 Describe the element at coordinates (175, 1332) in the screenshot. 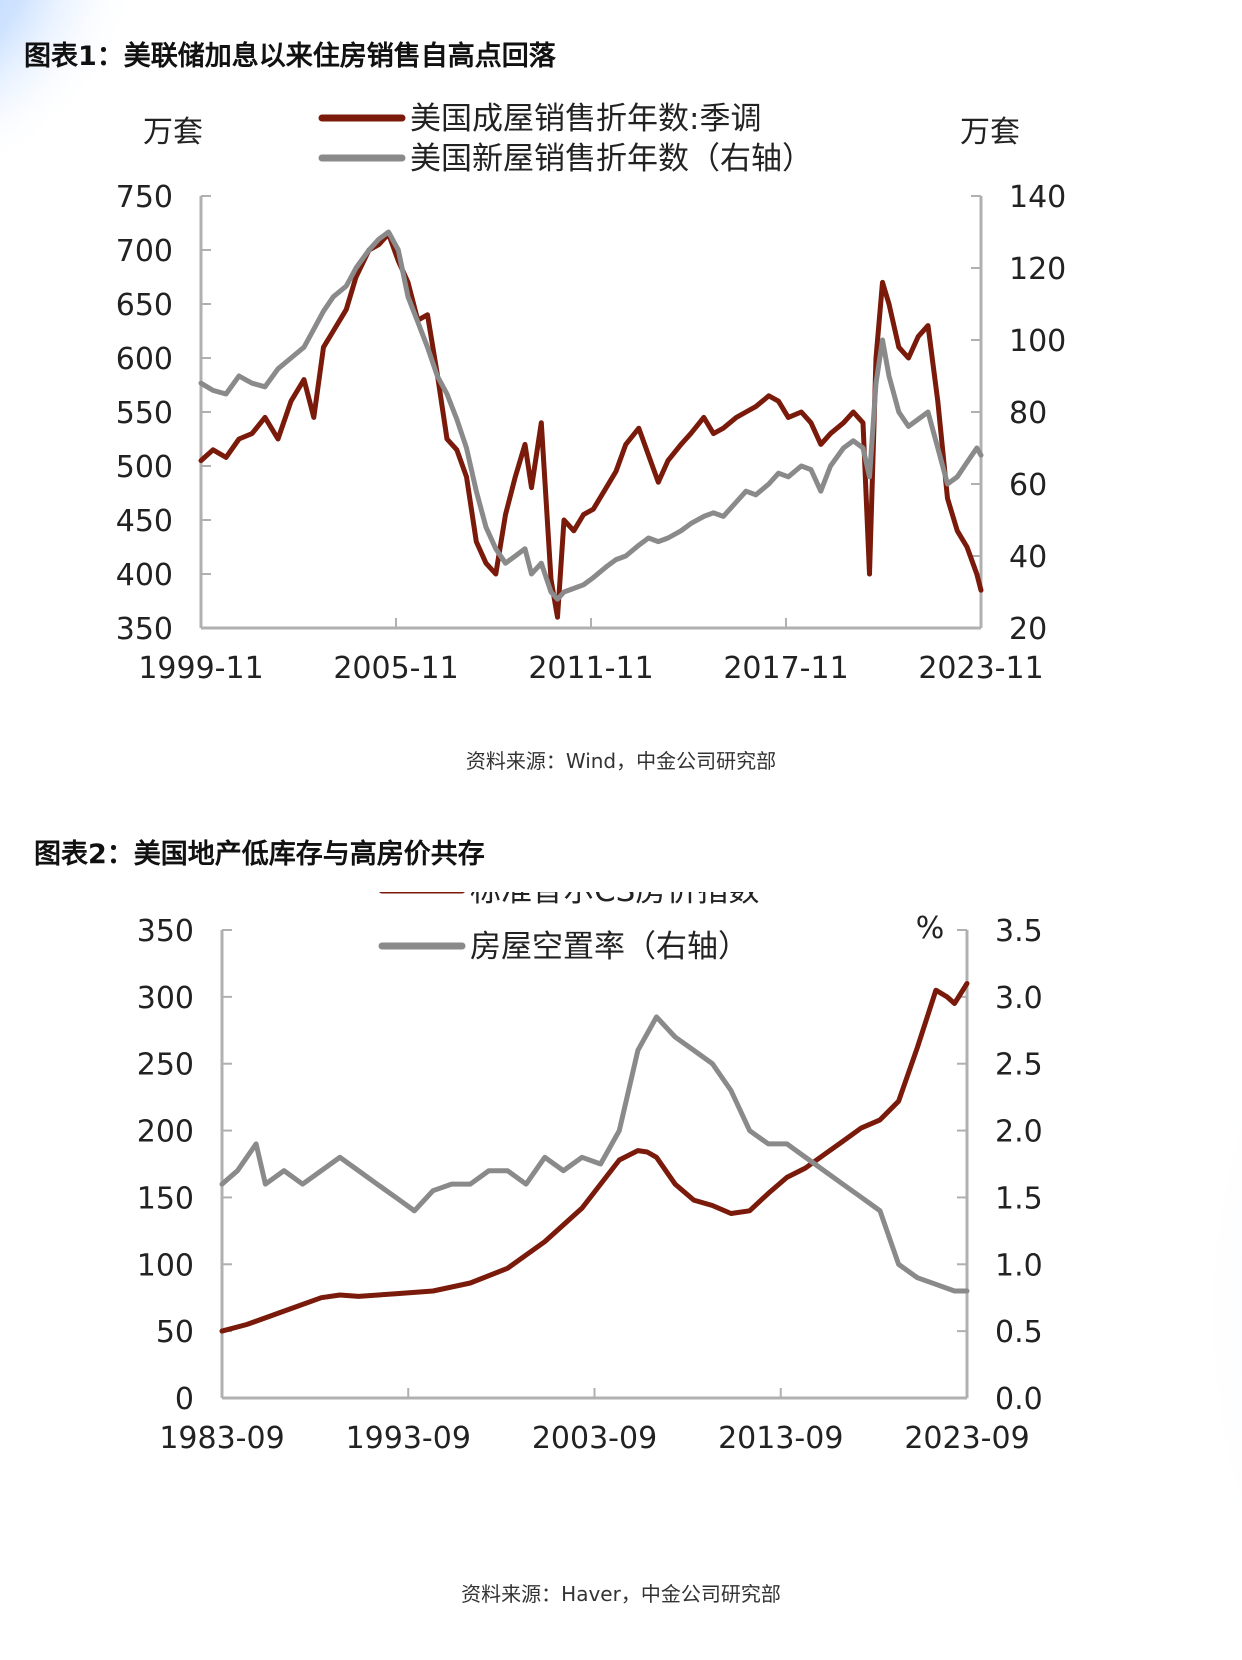

I see `left-tick-label: 50` at that location.